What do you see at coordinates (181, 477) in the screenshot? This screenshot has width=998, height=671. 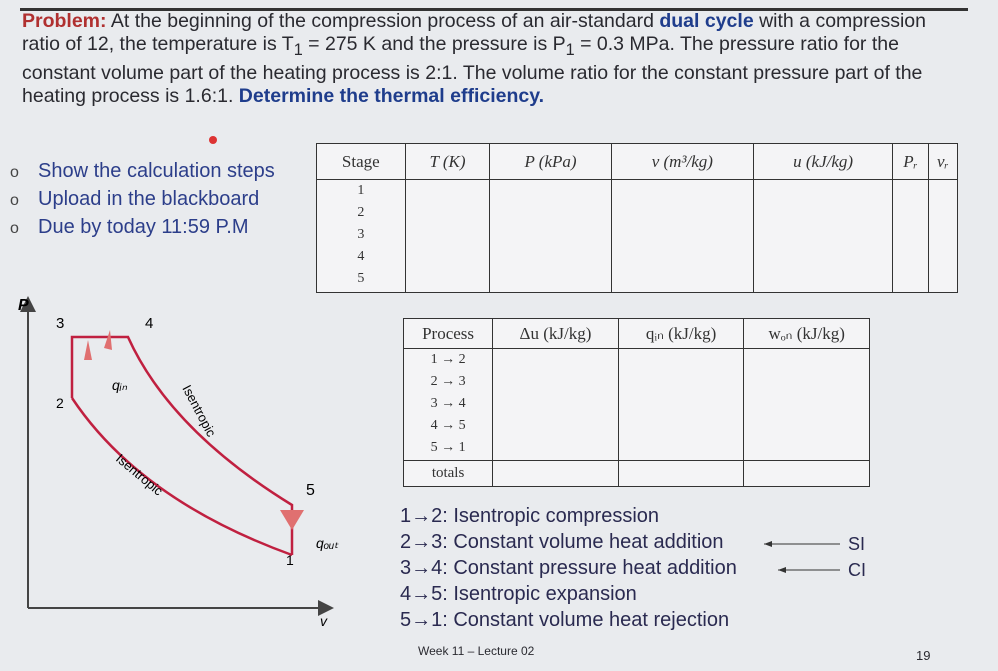 I see `compression-curve` at bounding box center [181, 477].